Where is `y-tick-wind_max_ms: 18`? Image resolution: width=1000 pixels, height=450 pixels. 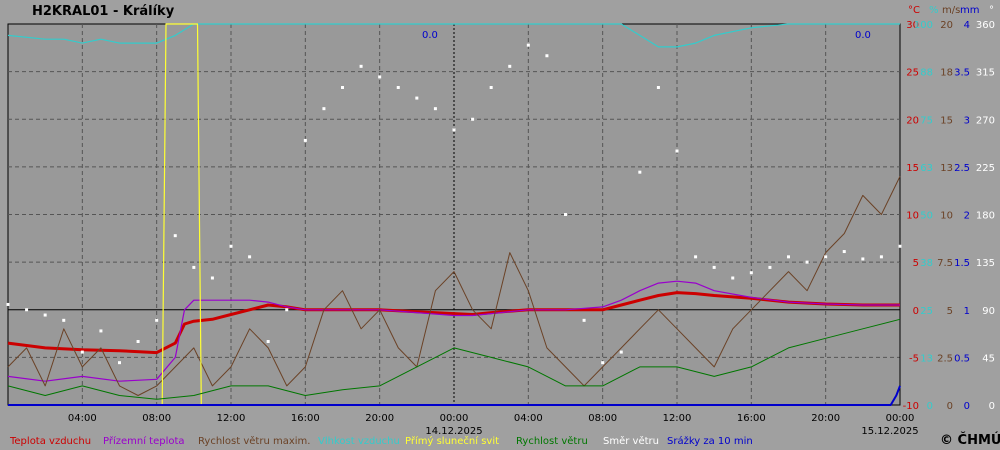 y-tick-wind_max_ms: 18 is located at coordinates (946, 73).